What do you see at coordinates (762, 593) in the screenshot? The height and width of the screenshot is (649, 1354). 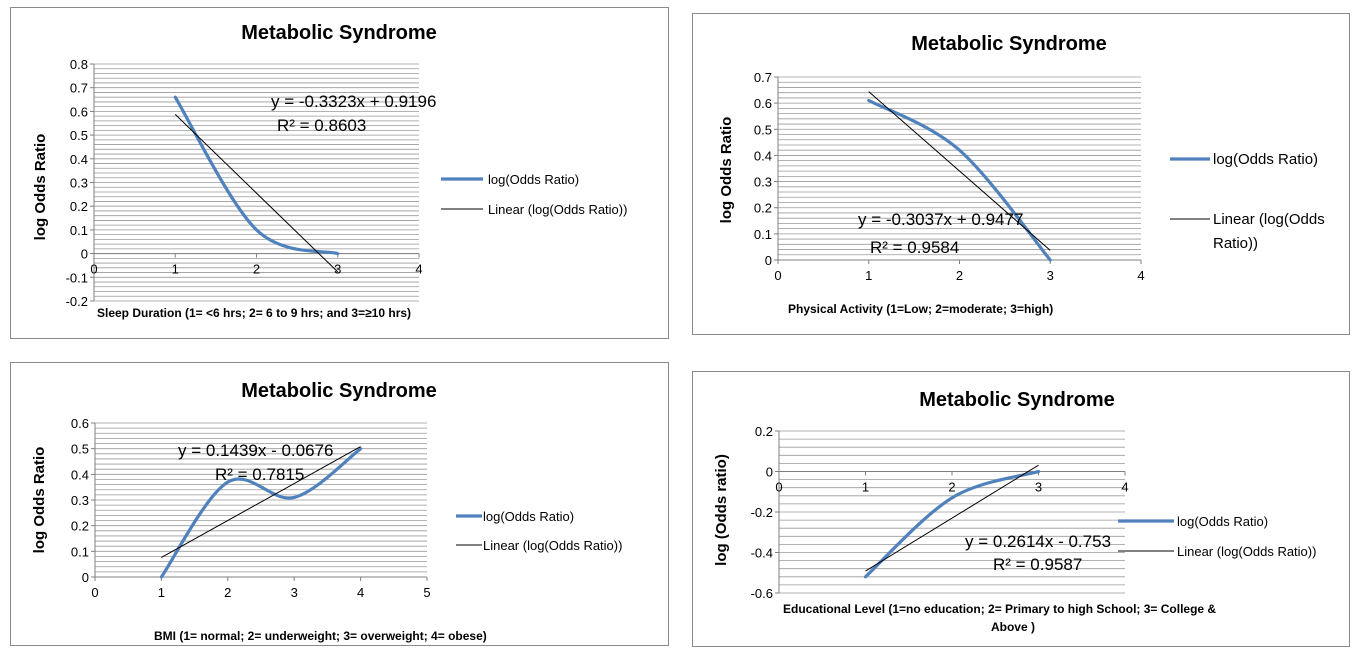 I see `y-tick-label: -0.6` at bounding box center [762, 593].